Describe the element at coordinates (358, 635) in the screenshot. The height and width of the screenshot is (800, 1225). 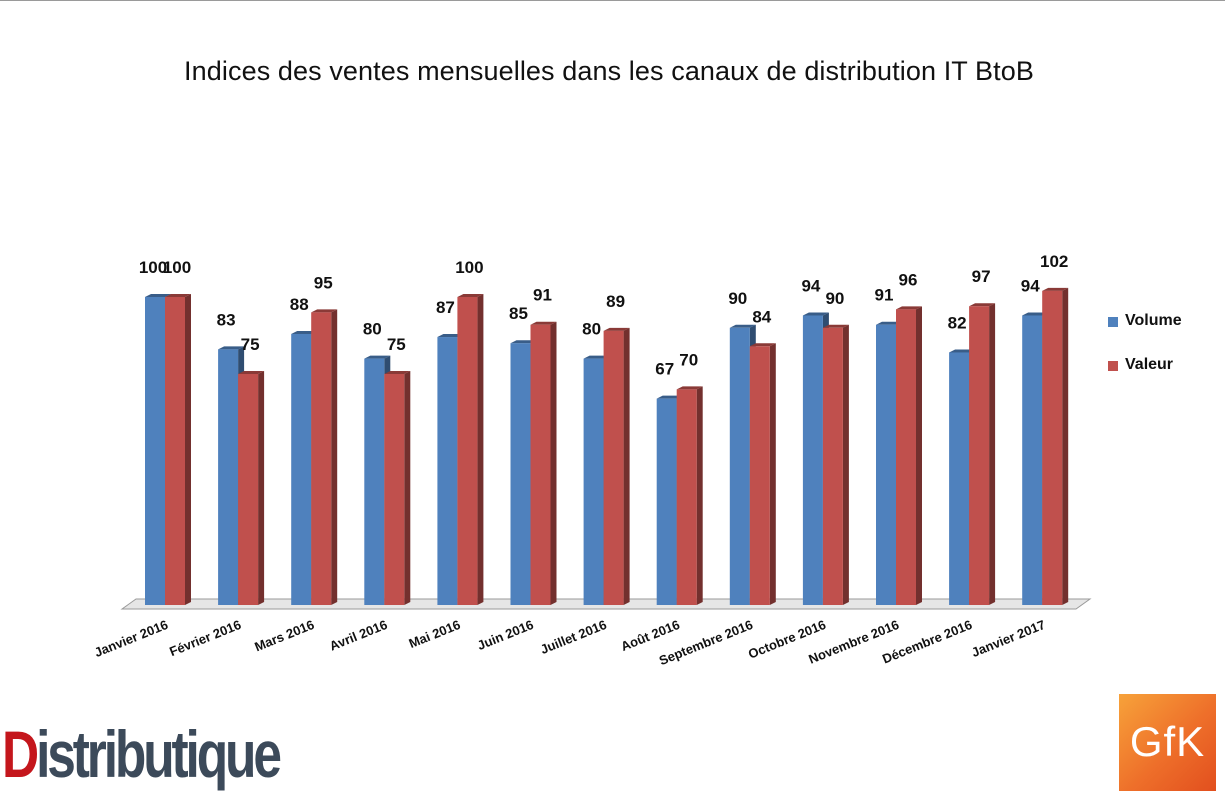
I see `x-tick-label: Avril 2016` at that location.